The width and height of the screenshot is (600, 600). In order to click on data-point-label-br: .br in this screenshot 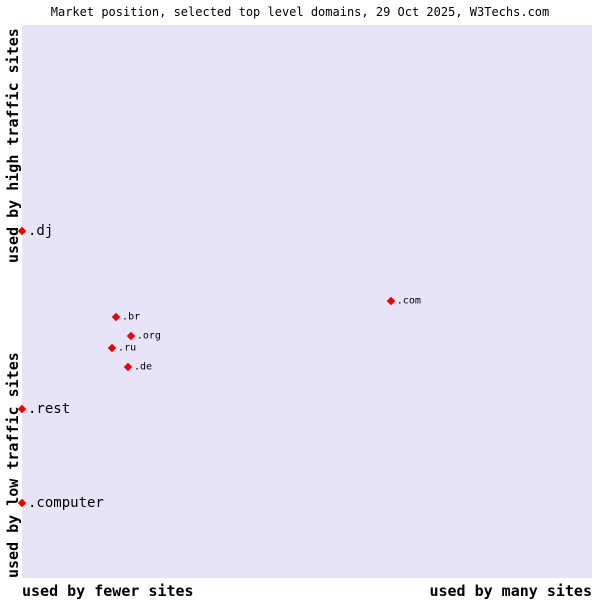, I will do `click(131, 317)`.